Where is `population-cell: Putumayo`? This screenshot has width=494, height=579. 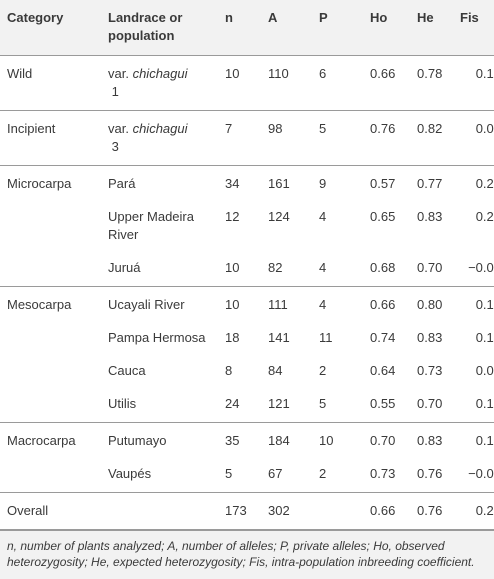
population-cell: Putumayo is located at coordinates (166, 440).